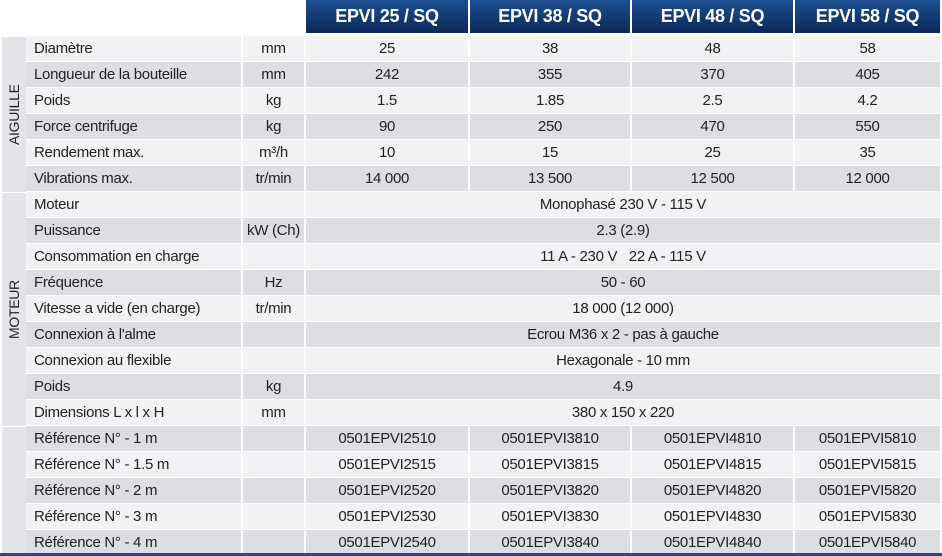 The width and height of the screenshot is (942, 556). What do you see at coordinates (624, 413) in the screenshot?
I see `value: 380 x 150 x 220` at bounding box center [624, 413].